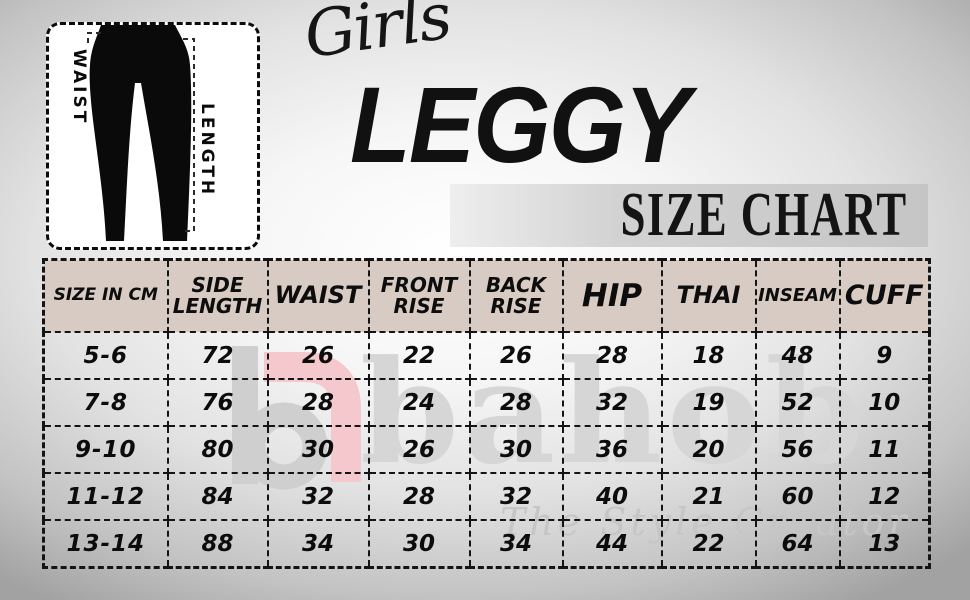 This screenshot has width=970, height=600. I want to click on row-size-label: 11-12, so click(105, 496).